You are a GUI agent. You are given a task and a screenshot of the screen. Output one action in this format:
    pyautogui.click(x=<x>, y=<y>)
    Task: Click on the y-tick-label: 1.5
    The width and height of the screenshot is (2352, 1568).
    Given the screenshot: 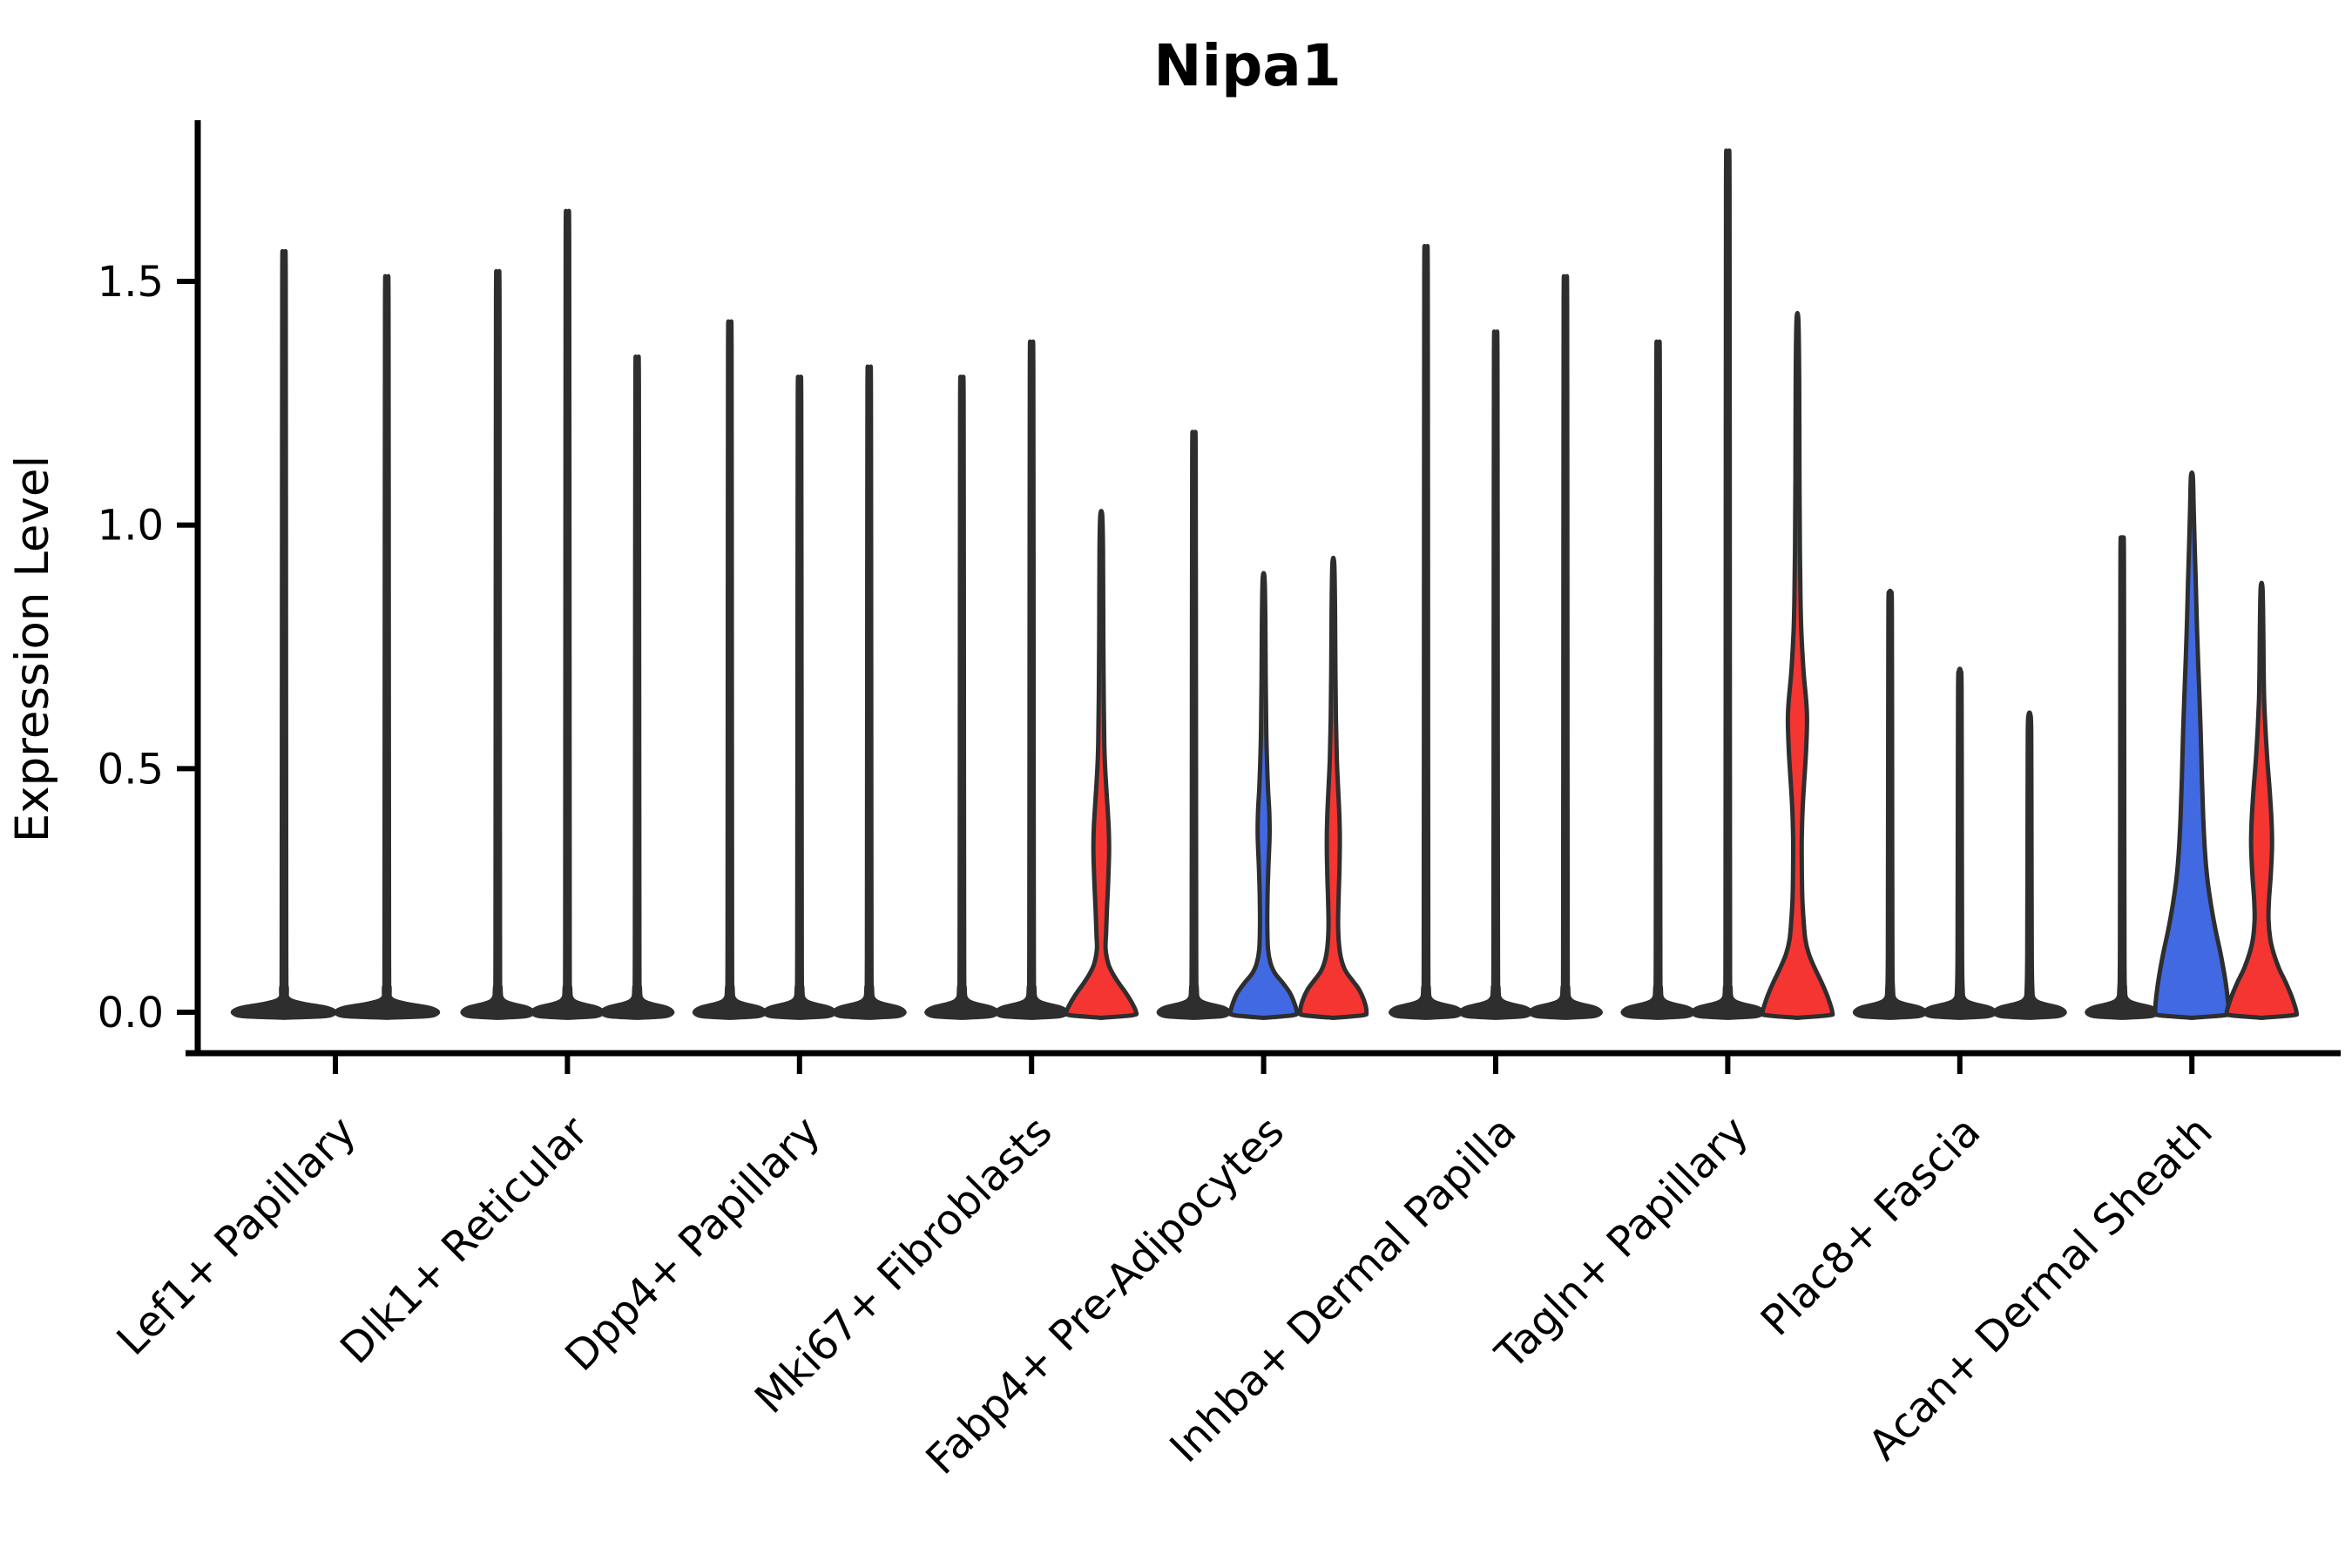 What is the action you would take?
    pyautogui.click(x=131, y=282)
    